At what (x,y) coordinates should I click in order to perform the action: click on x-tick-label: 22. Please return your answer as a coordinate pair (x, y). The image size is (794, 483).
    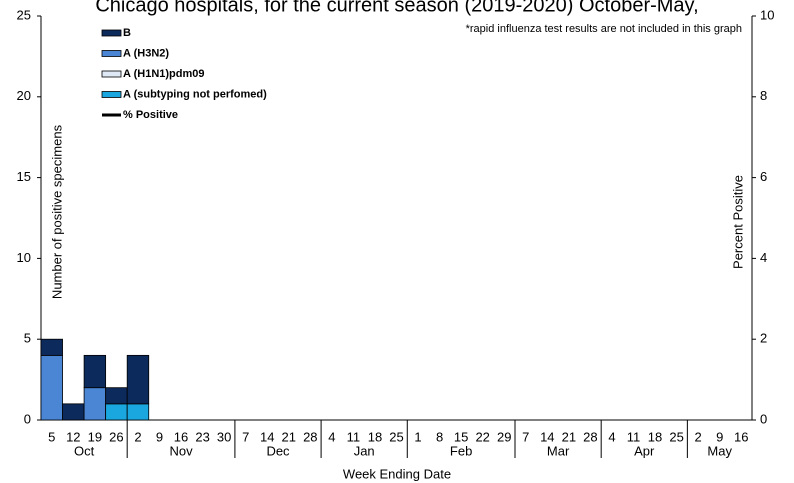
    Looking at the image, I should click on (482, 436).